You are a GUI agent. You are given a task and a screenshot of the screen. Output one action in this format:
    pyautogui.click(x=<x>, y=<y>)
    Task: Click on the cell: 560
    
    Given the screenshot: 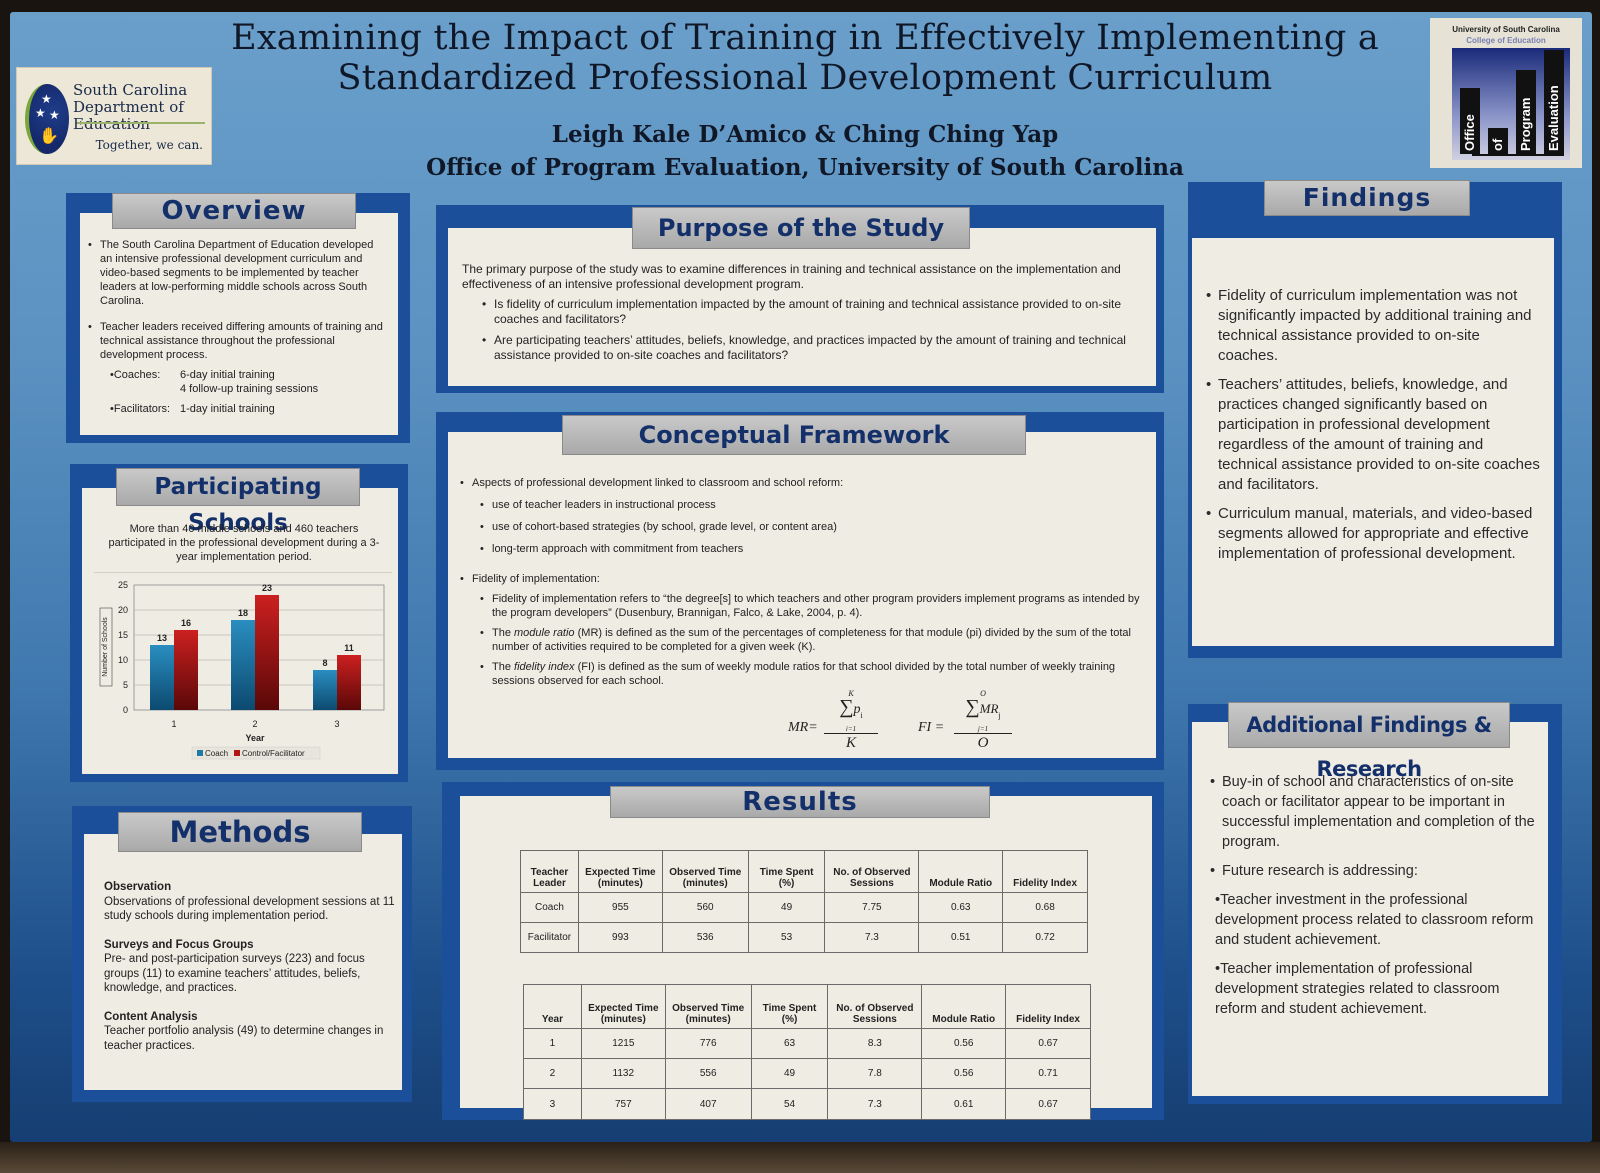 What is the action you would take?
    pyautogui.click(x=705, y=907)
    